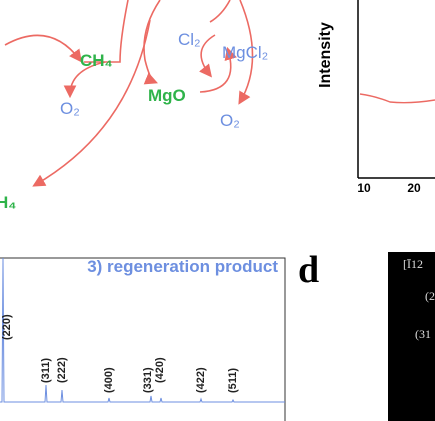 The image size is (435, 421). What do you see at coordinates (160, 370) in the screenshot?
I see `peak-label: (420)` at bounding box center [160, 370].